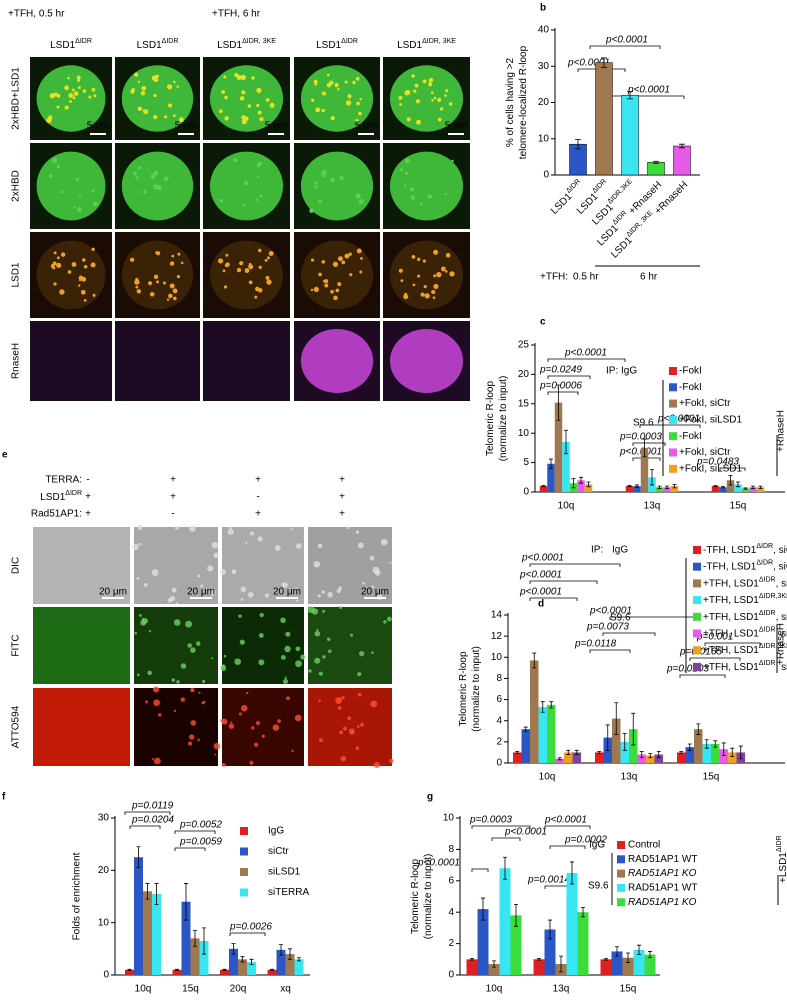 The width and height of the screenshot is (787, 1000). Describe the element at coordinates (544, 66) in the screenshot. I see `y-tick-label: 30` at that location.